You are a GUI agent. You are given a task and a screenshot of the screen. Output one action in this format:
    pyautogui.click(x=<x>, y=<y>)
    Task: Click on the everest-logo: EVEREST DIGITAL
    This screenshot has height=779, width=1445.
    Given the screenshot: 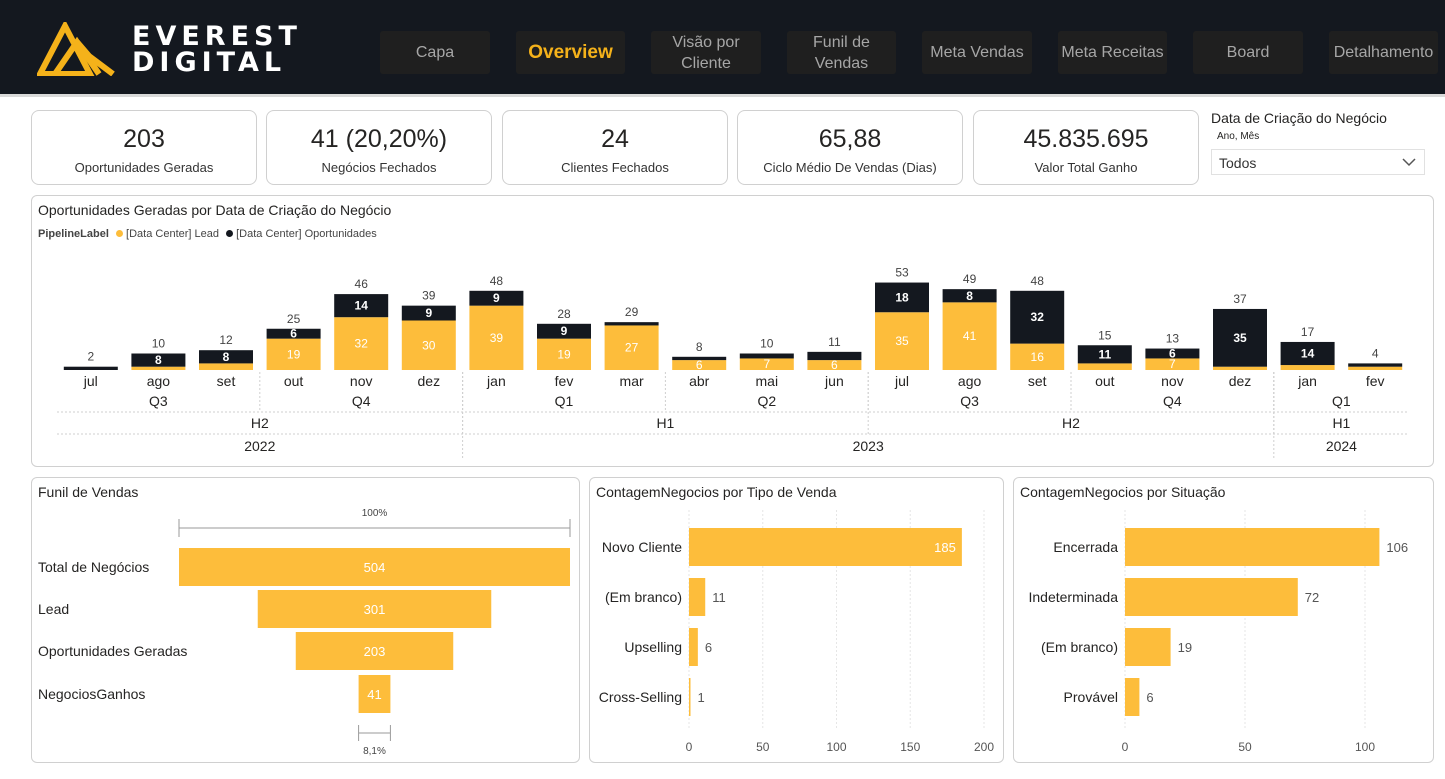 What is the action you would take?
    pyautogui.click(x=187, y=50)
    